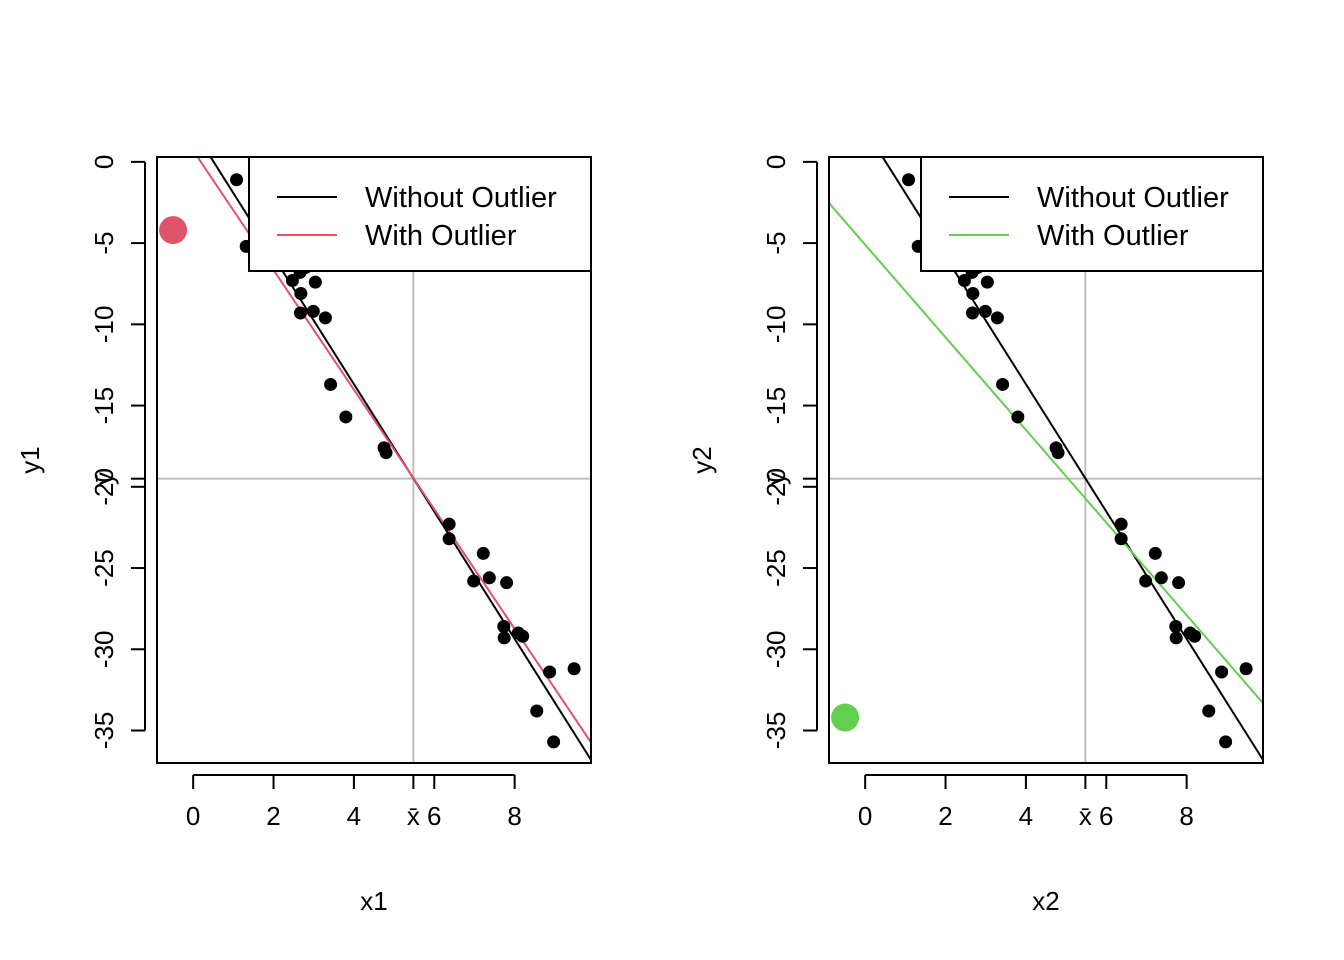 The height and width of the screenshot is (960, 1344). What do you see at coordinates (1045, 901) in the screenshot?
I see `x-axis-title: x2` at bounding box center [1045, 901].